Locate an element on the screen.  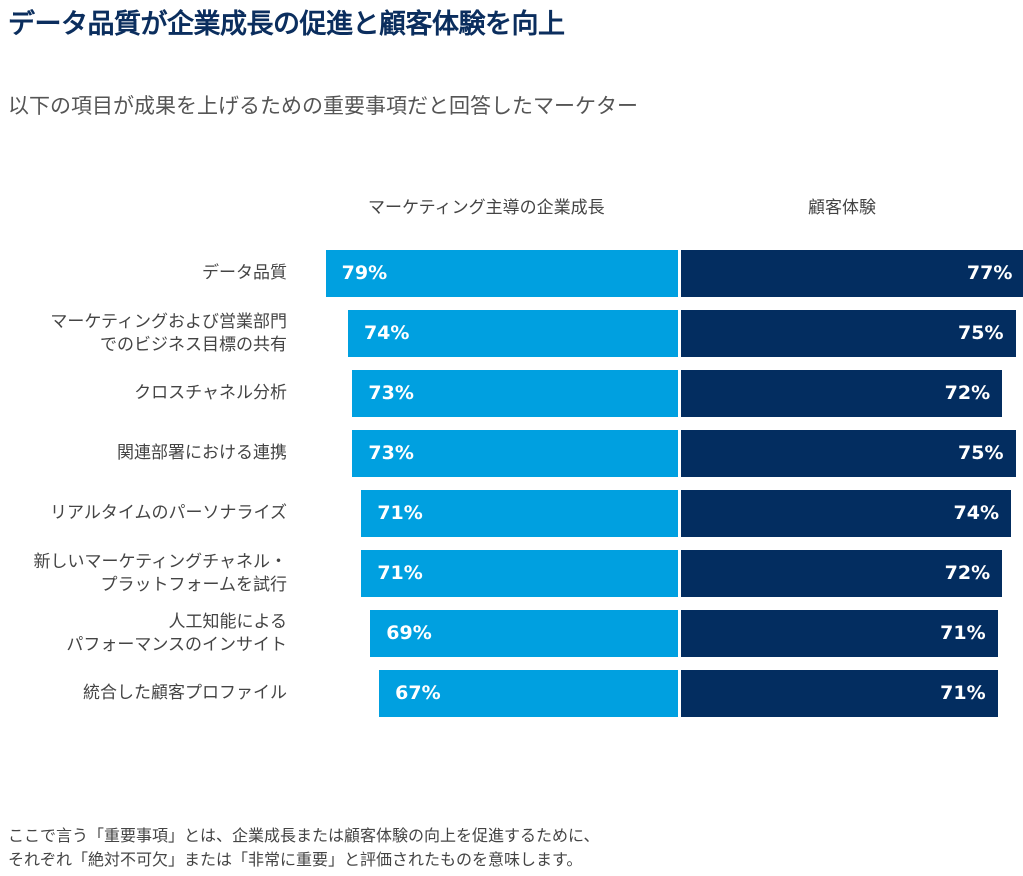
category-label: 新しいマーケティングチャネル・ プラットフォームを試行 is located at coordinates (160, 574).